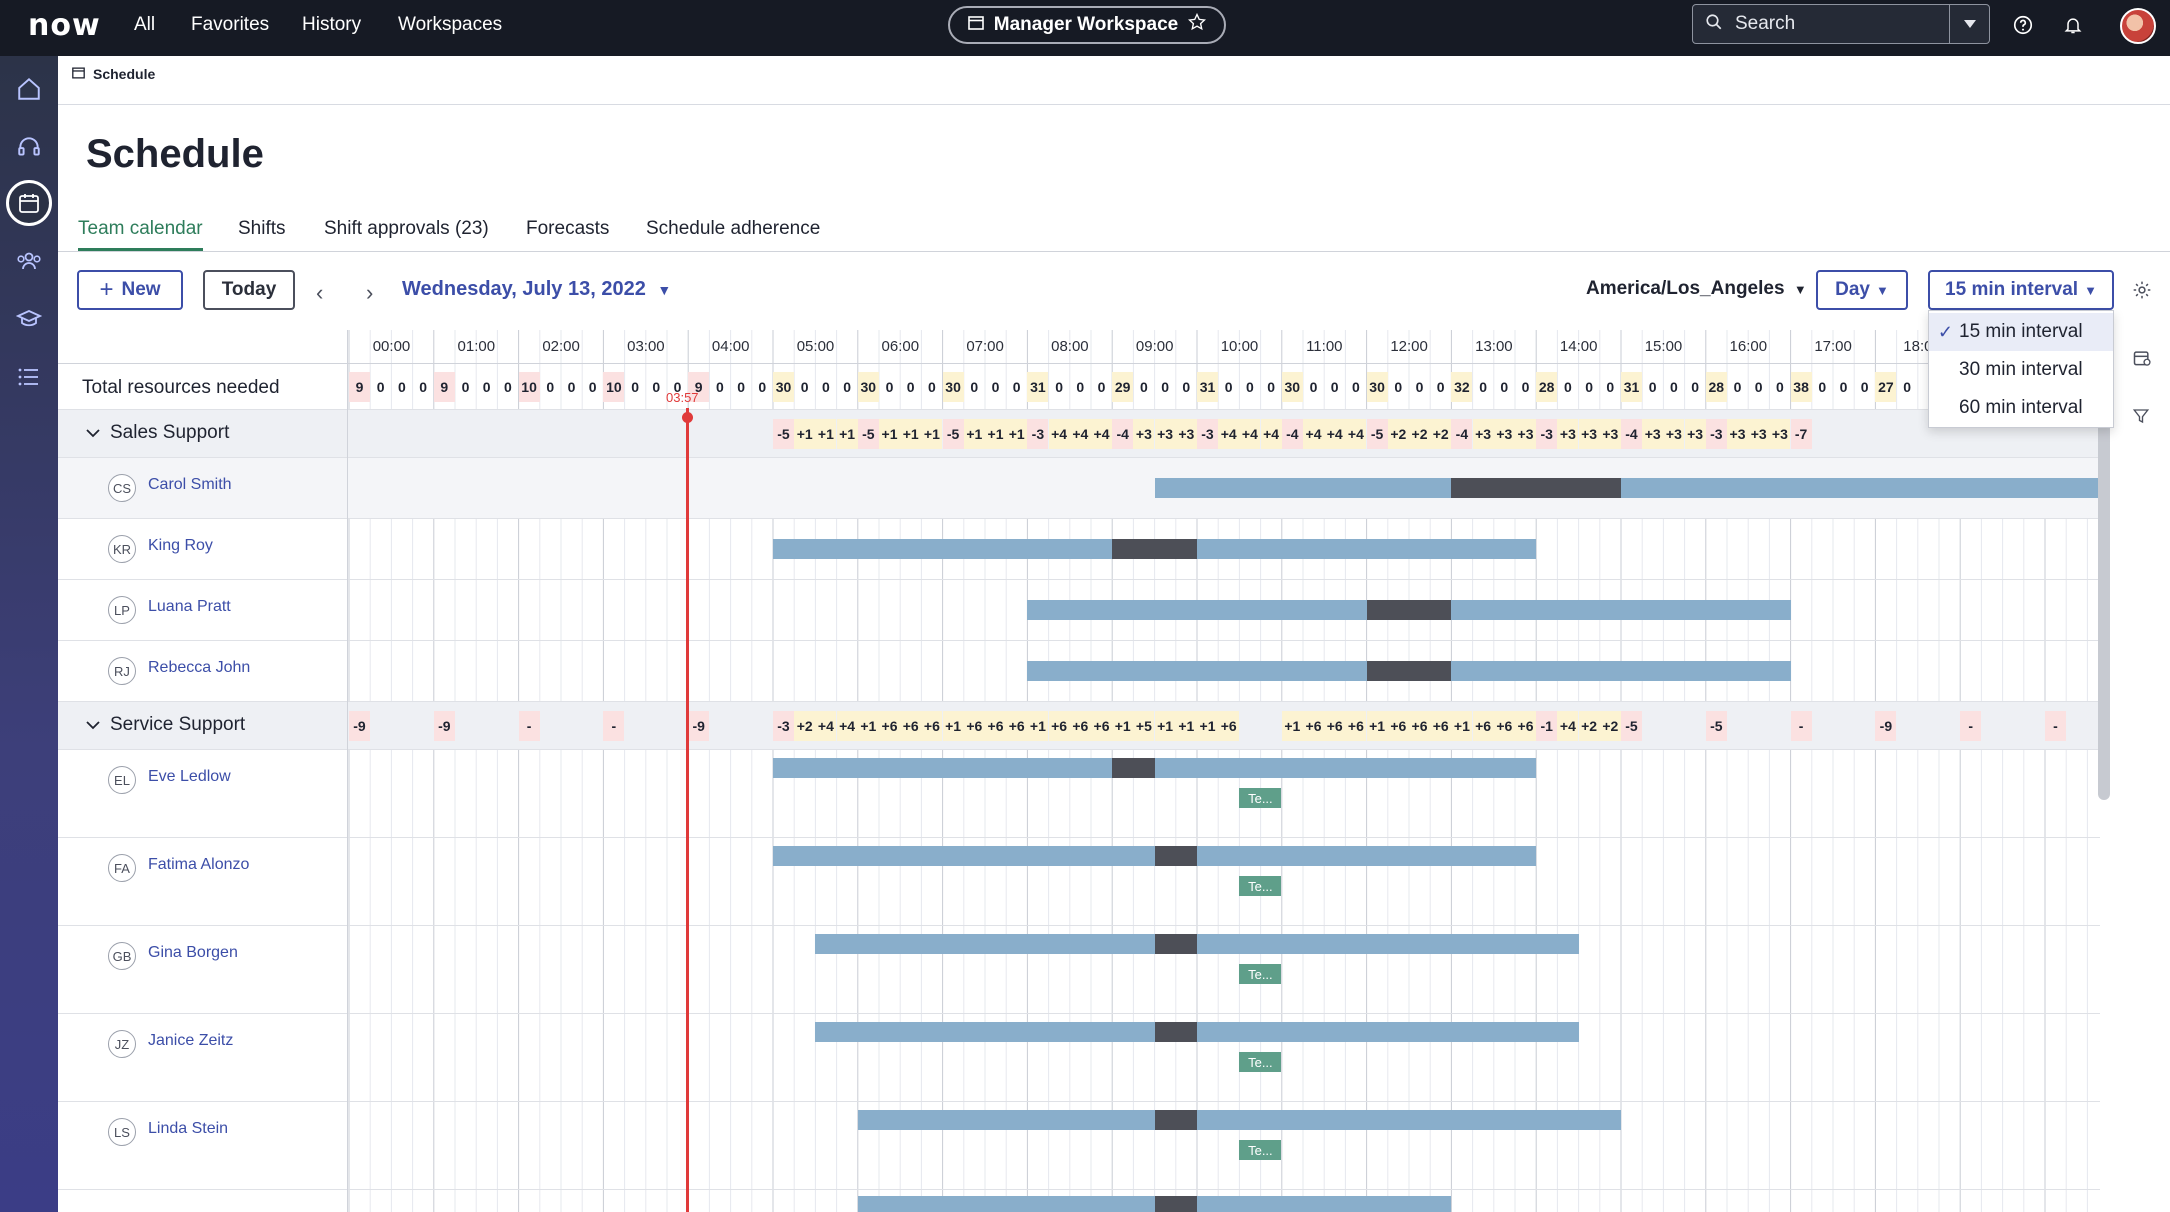 This screenshot has width=2170, height=1212. I want to click on user-avatar, so click(2138, 26).